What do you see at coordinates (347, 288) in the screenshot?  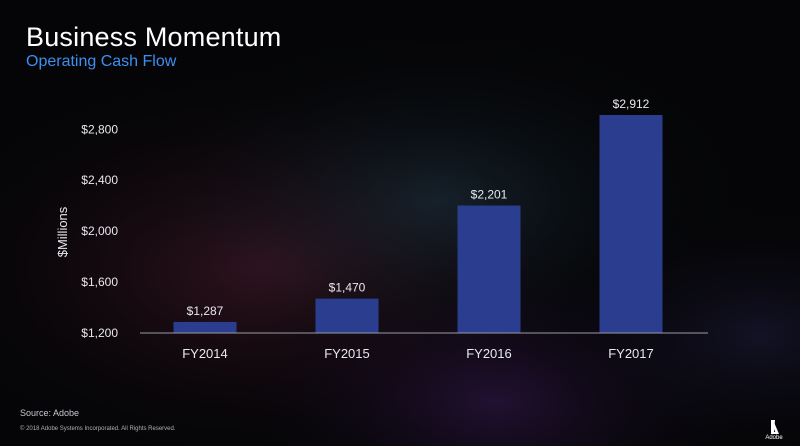 I see `bar-value-label: $1,470` at bounding box center [347, 288].